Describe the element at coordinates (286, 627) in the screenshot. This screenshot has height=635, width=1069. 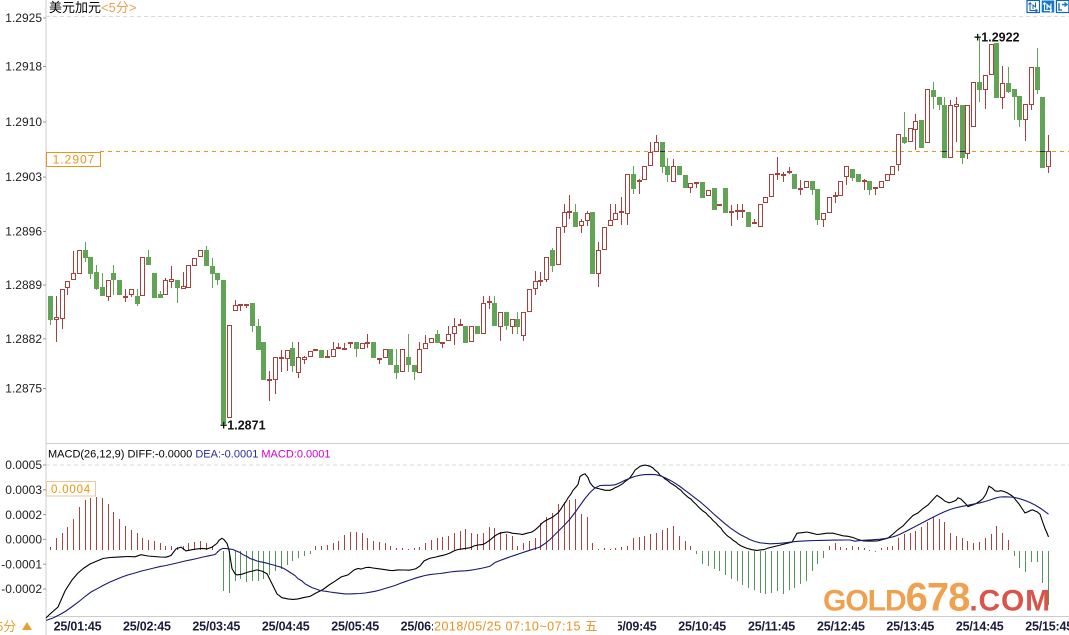
I see `svg-text: 25/04:45` at that location.